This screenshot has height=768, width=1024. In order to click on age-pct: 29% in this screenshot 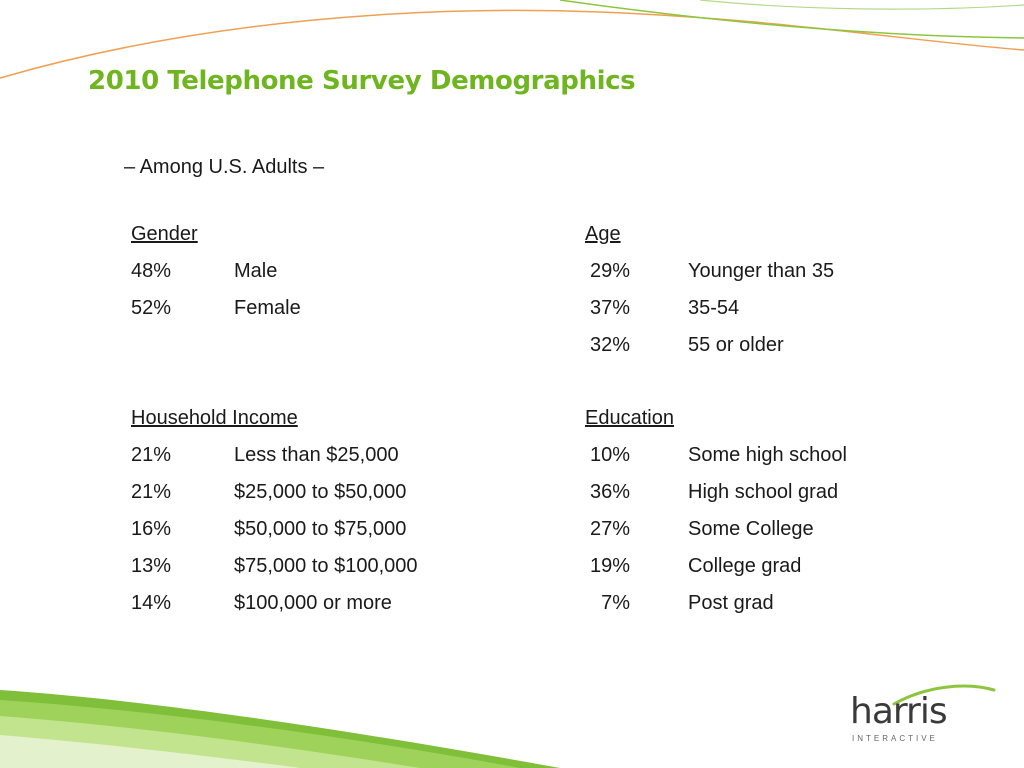, I will do `click(609, 271)`.